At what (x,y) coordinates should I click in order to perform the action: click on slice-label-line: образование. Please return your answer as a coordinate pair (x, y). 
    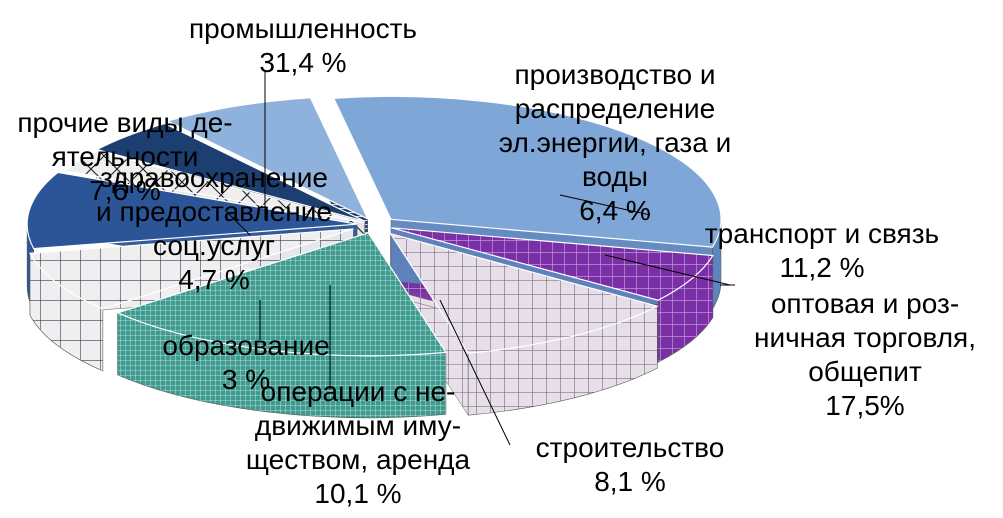
    Looking at the image, I should click on (245, 345).